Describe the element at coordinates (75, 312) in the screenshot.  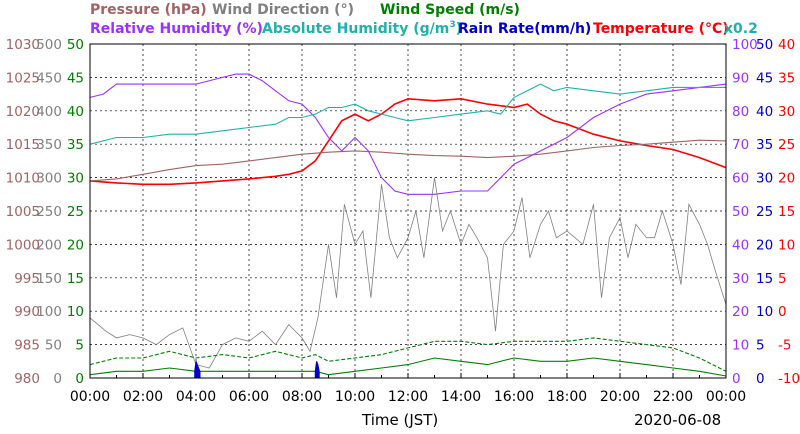
I see `y-tick-wind_speed: 10` at that location.